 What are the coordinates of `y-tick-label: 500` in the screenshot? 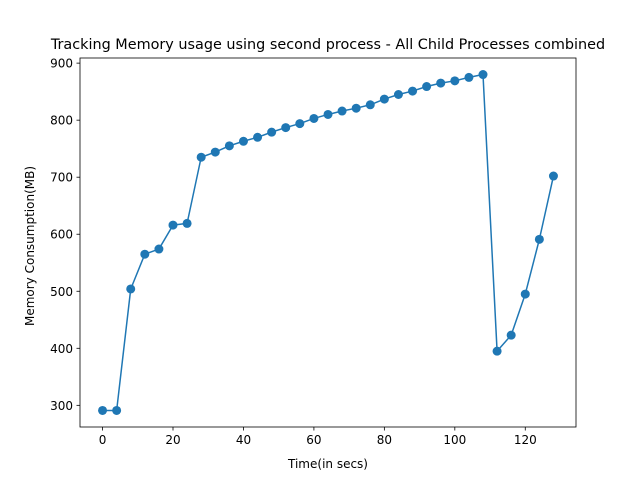 It's located at (61, 292).